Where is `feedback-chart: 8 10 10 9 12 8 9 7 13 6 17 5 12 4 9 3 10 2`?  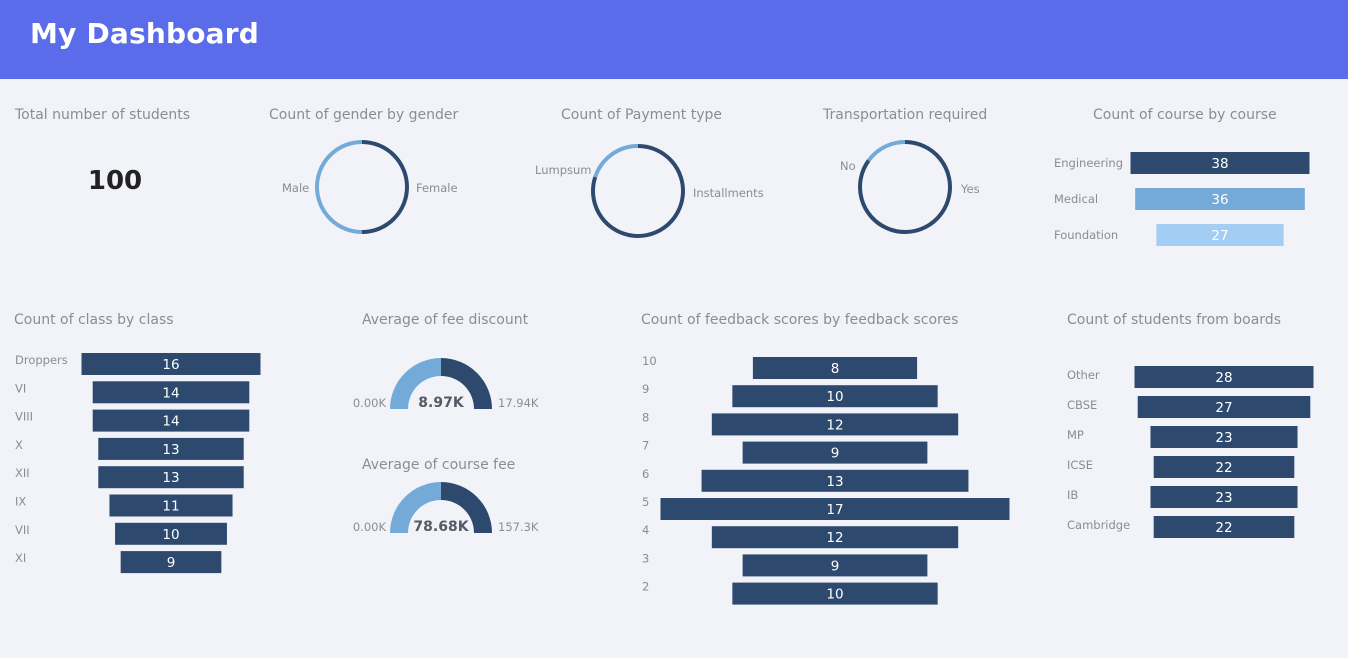
feedback-chart: 8 10 10 9 12 8 9 7 13 6 17 5 12 4 9 3 10 2 is located at coordinates (826, 479).